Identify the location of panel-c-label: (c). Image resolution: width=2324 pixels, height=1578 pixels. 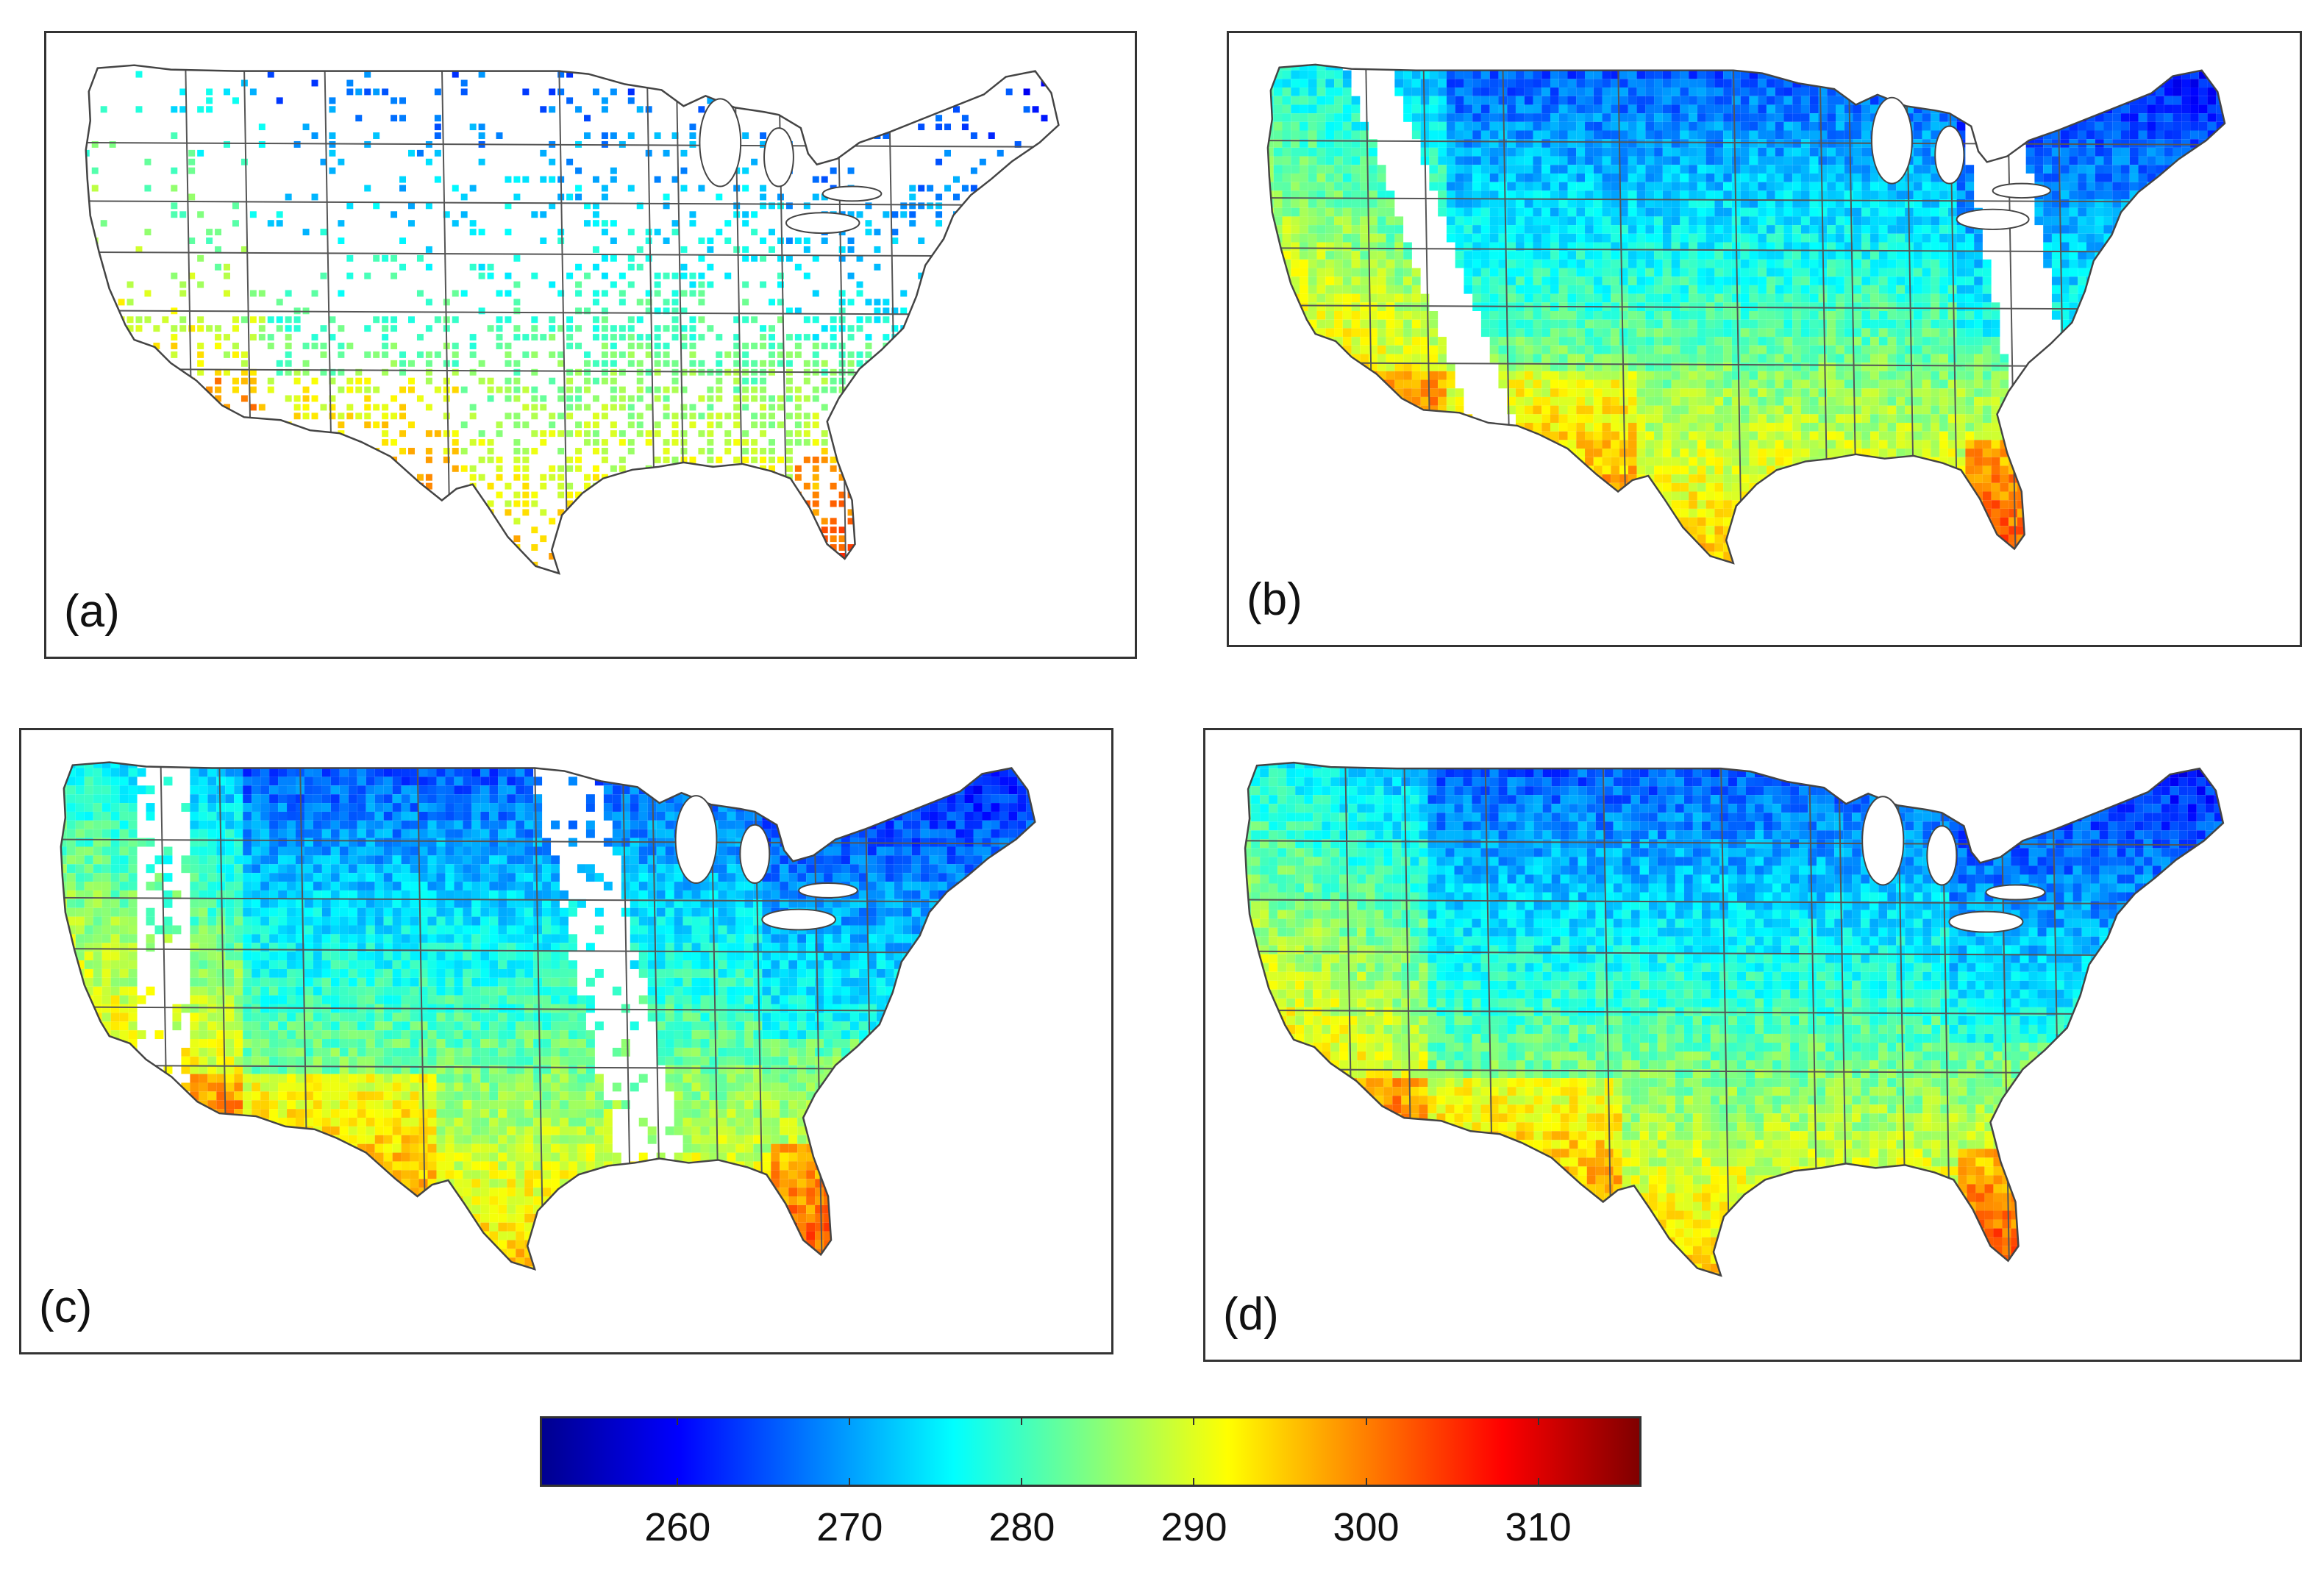
(65, 1307).